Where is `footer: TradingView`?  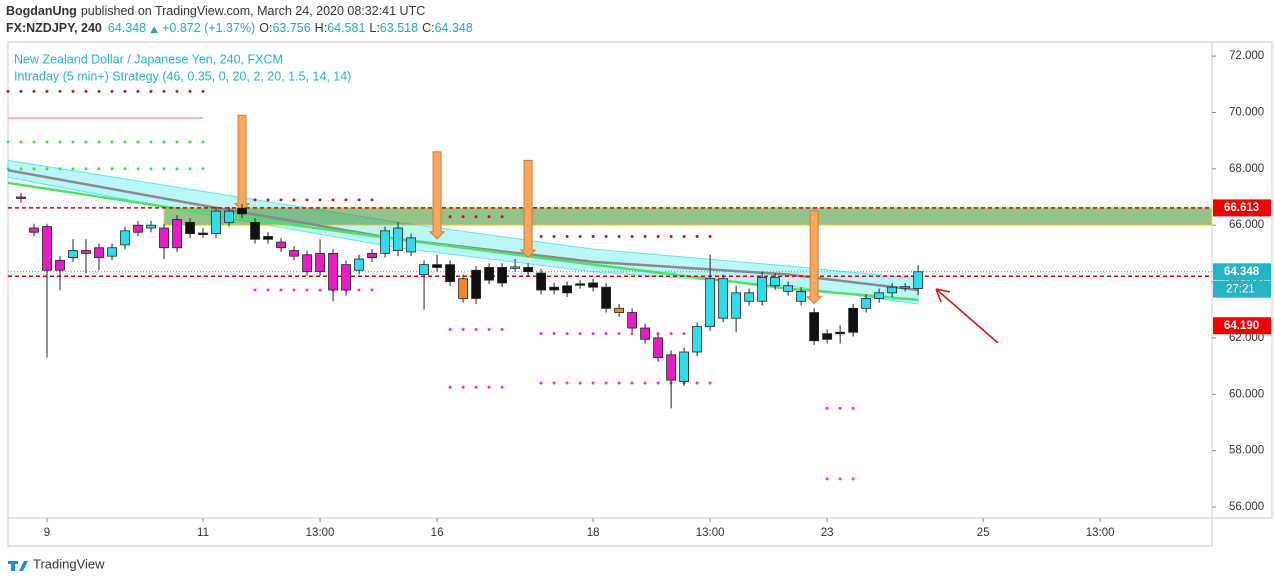
footer: TradingView is located at coordinates (56, 563).